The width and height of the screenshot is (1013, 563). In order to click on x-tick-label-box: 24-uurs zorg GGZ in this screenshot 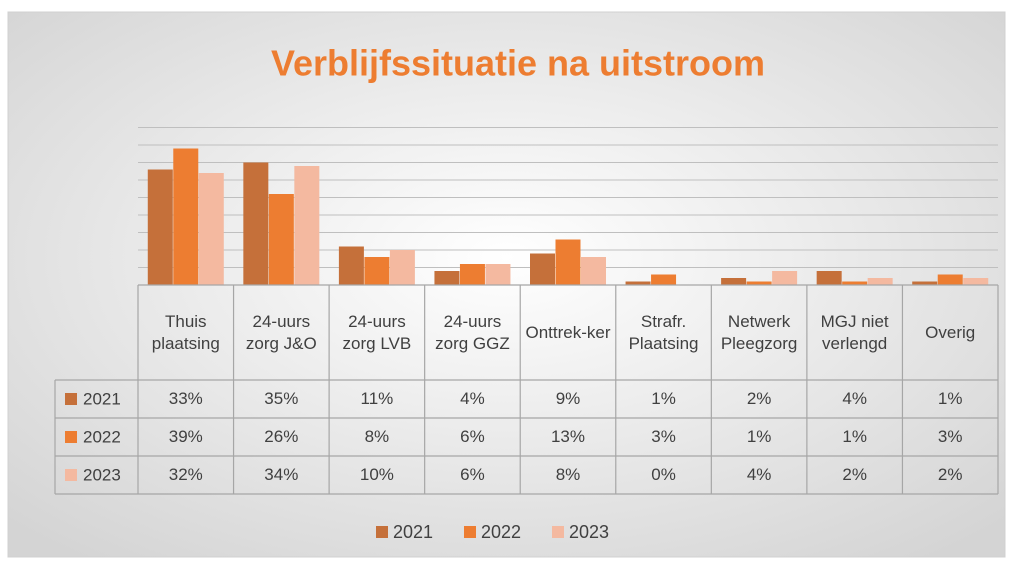, I will do `click(472, 332)`.